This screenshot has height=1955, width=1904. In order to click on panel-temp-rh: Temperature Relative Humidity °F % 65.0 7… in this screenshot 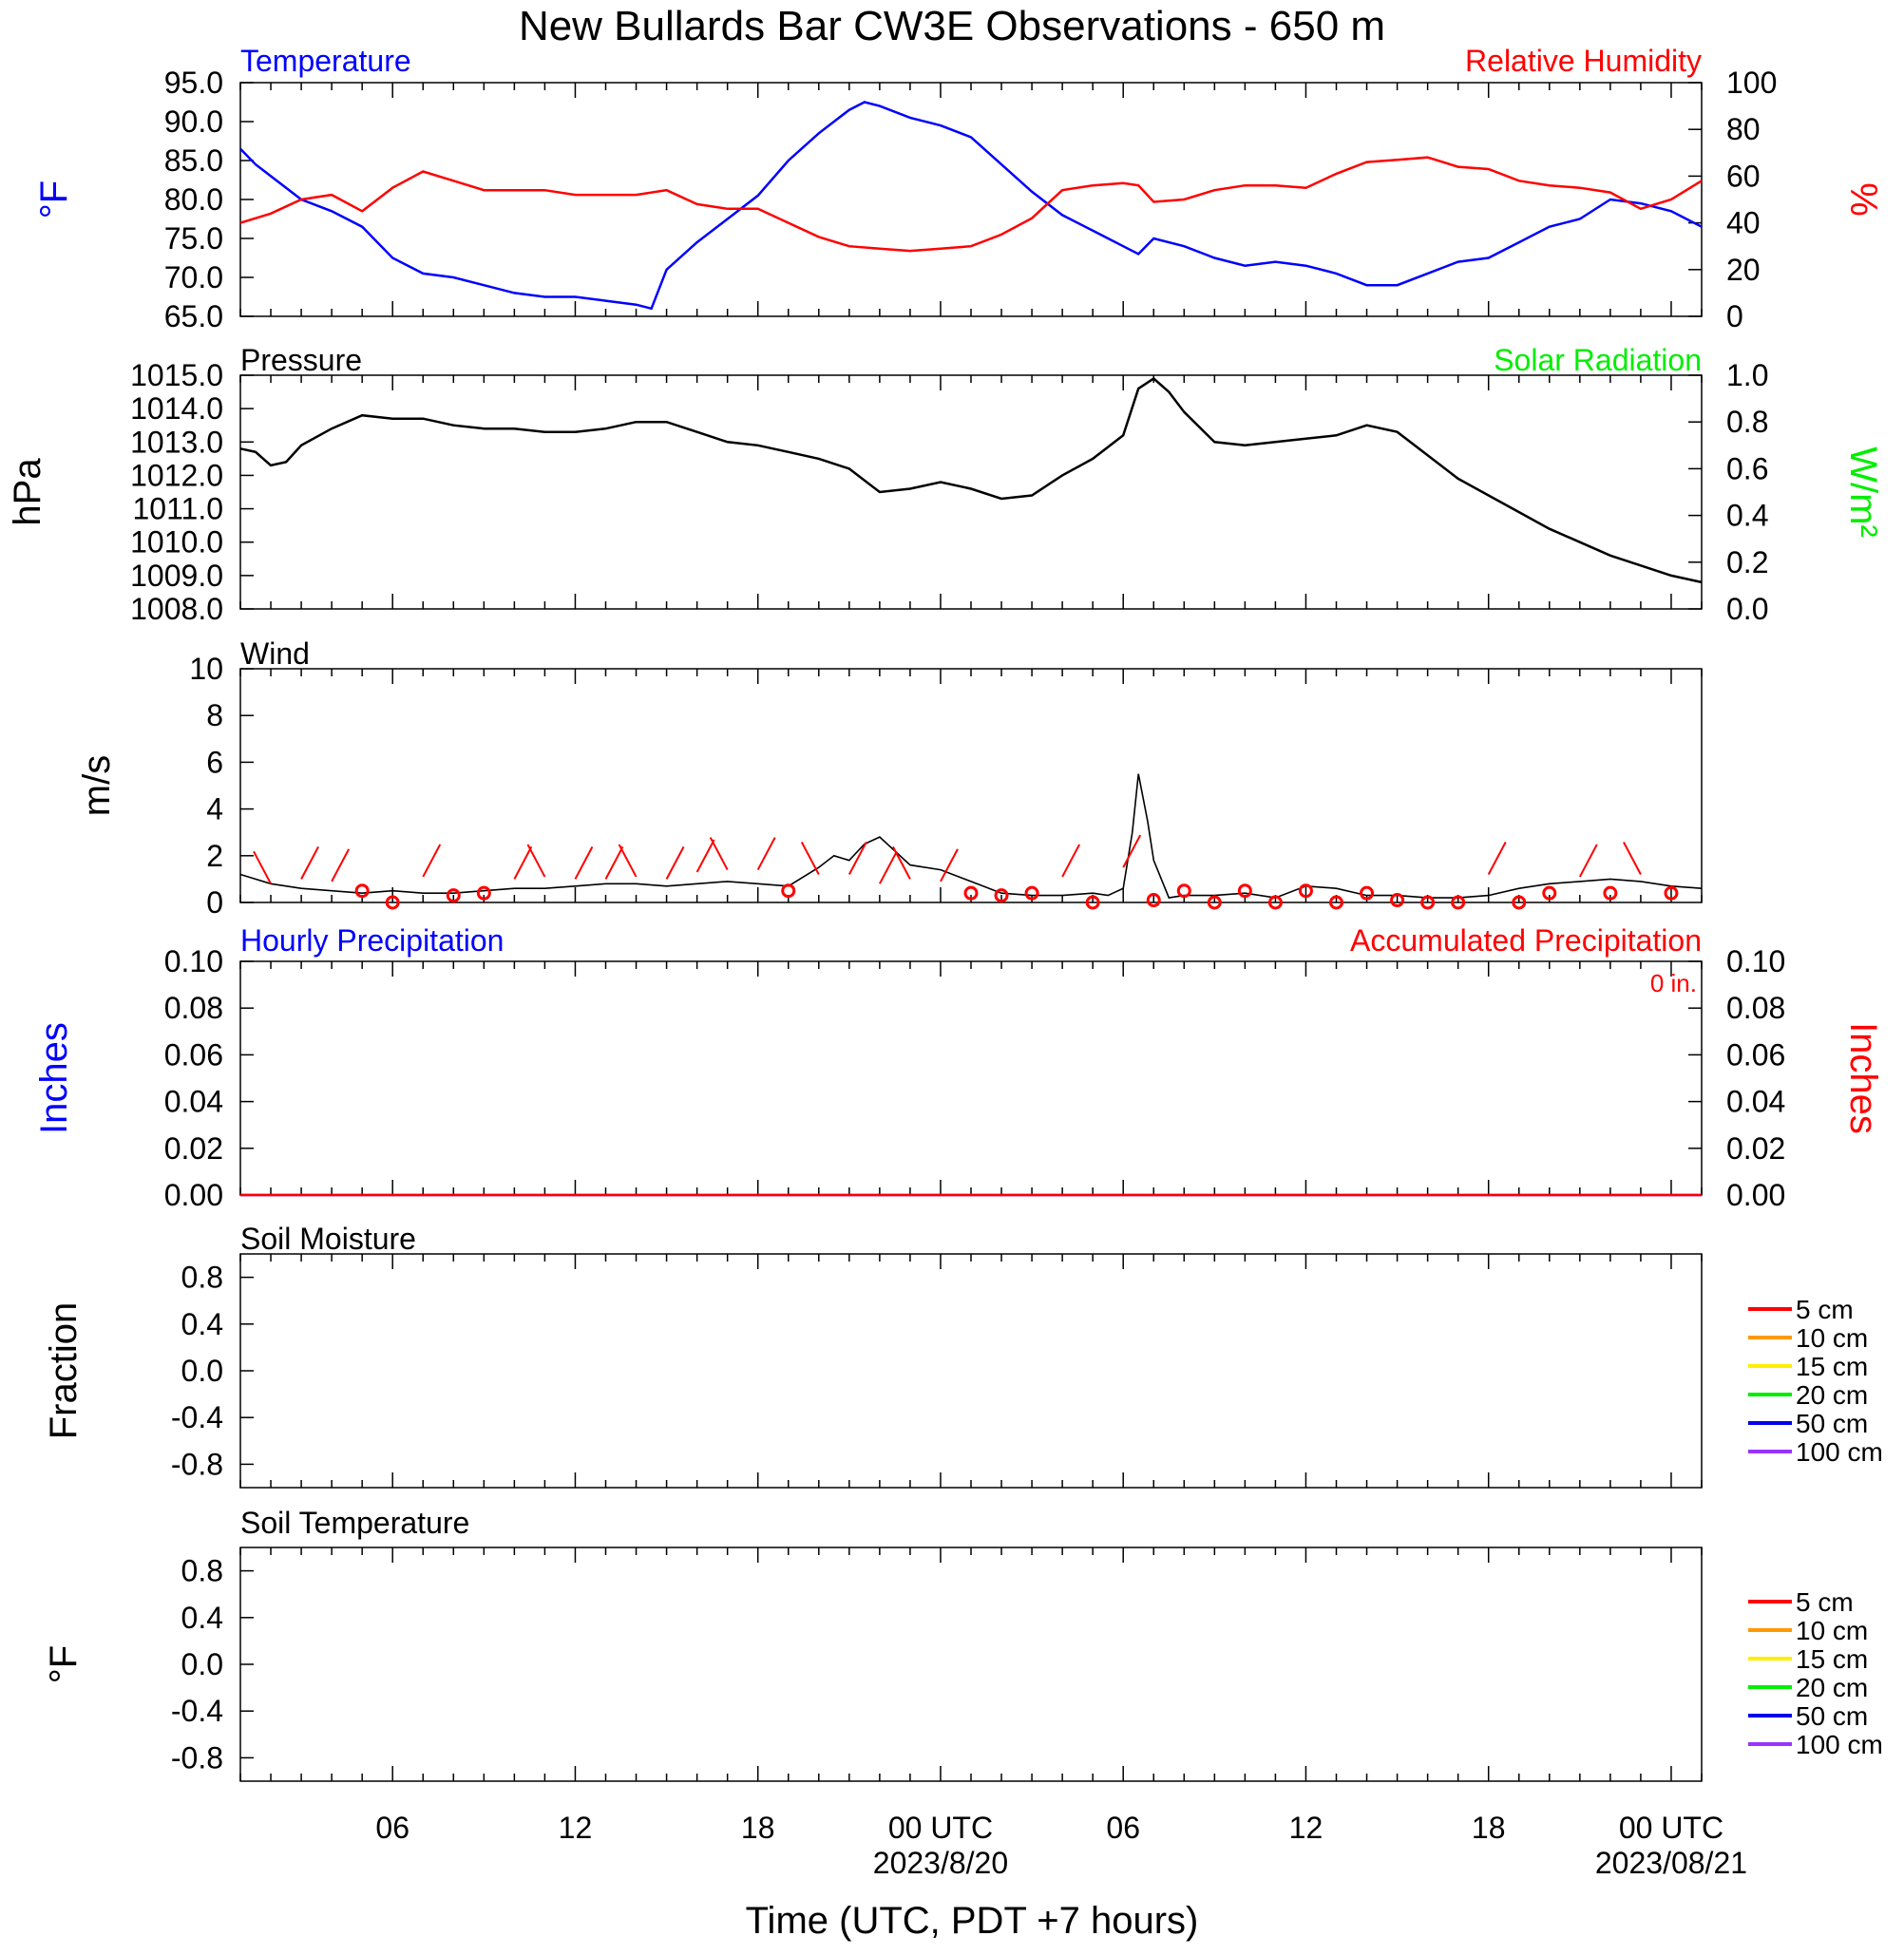, I will do `click(958, 188)`.